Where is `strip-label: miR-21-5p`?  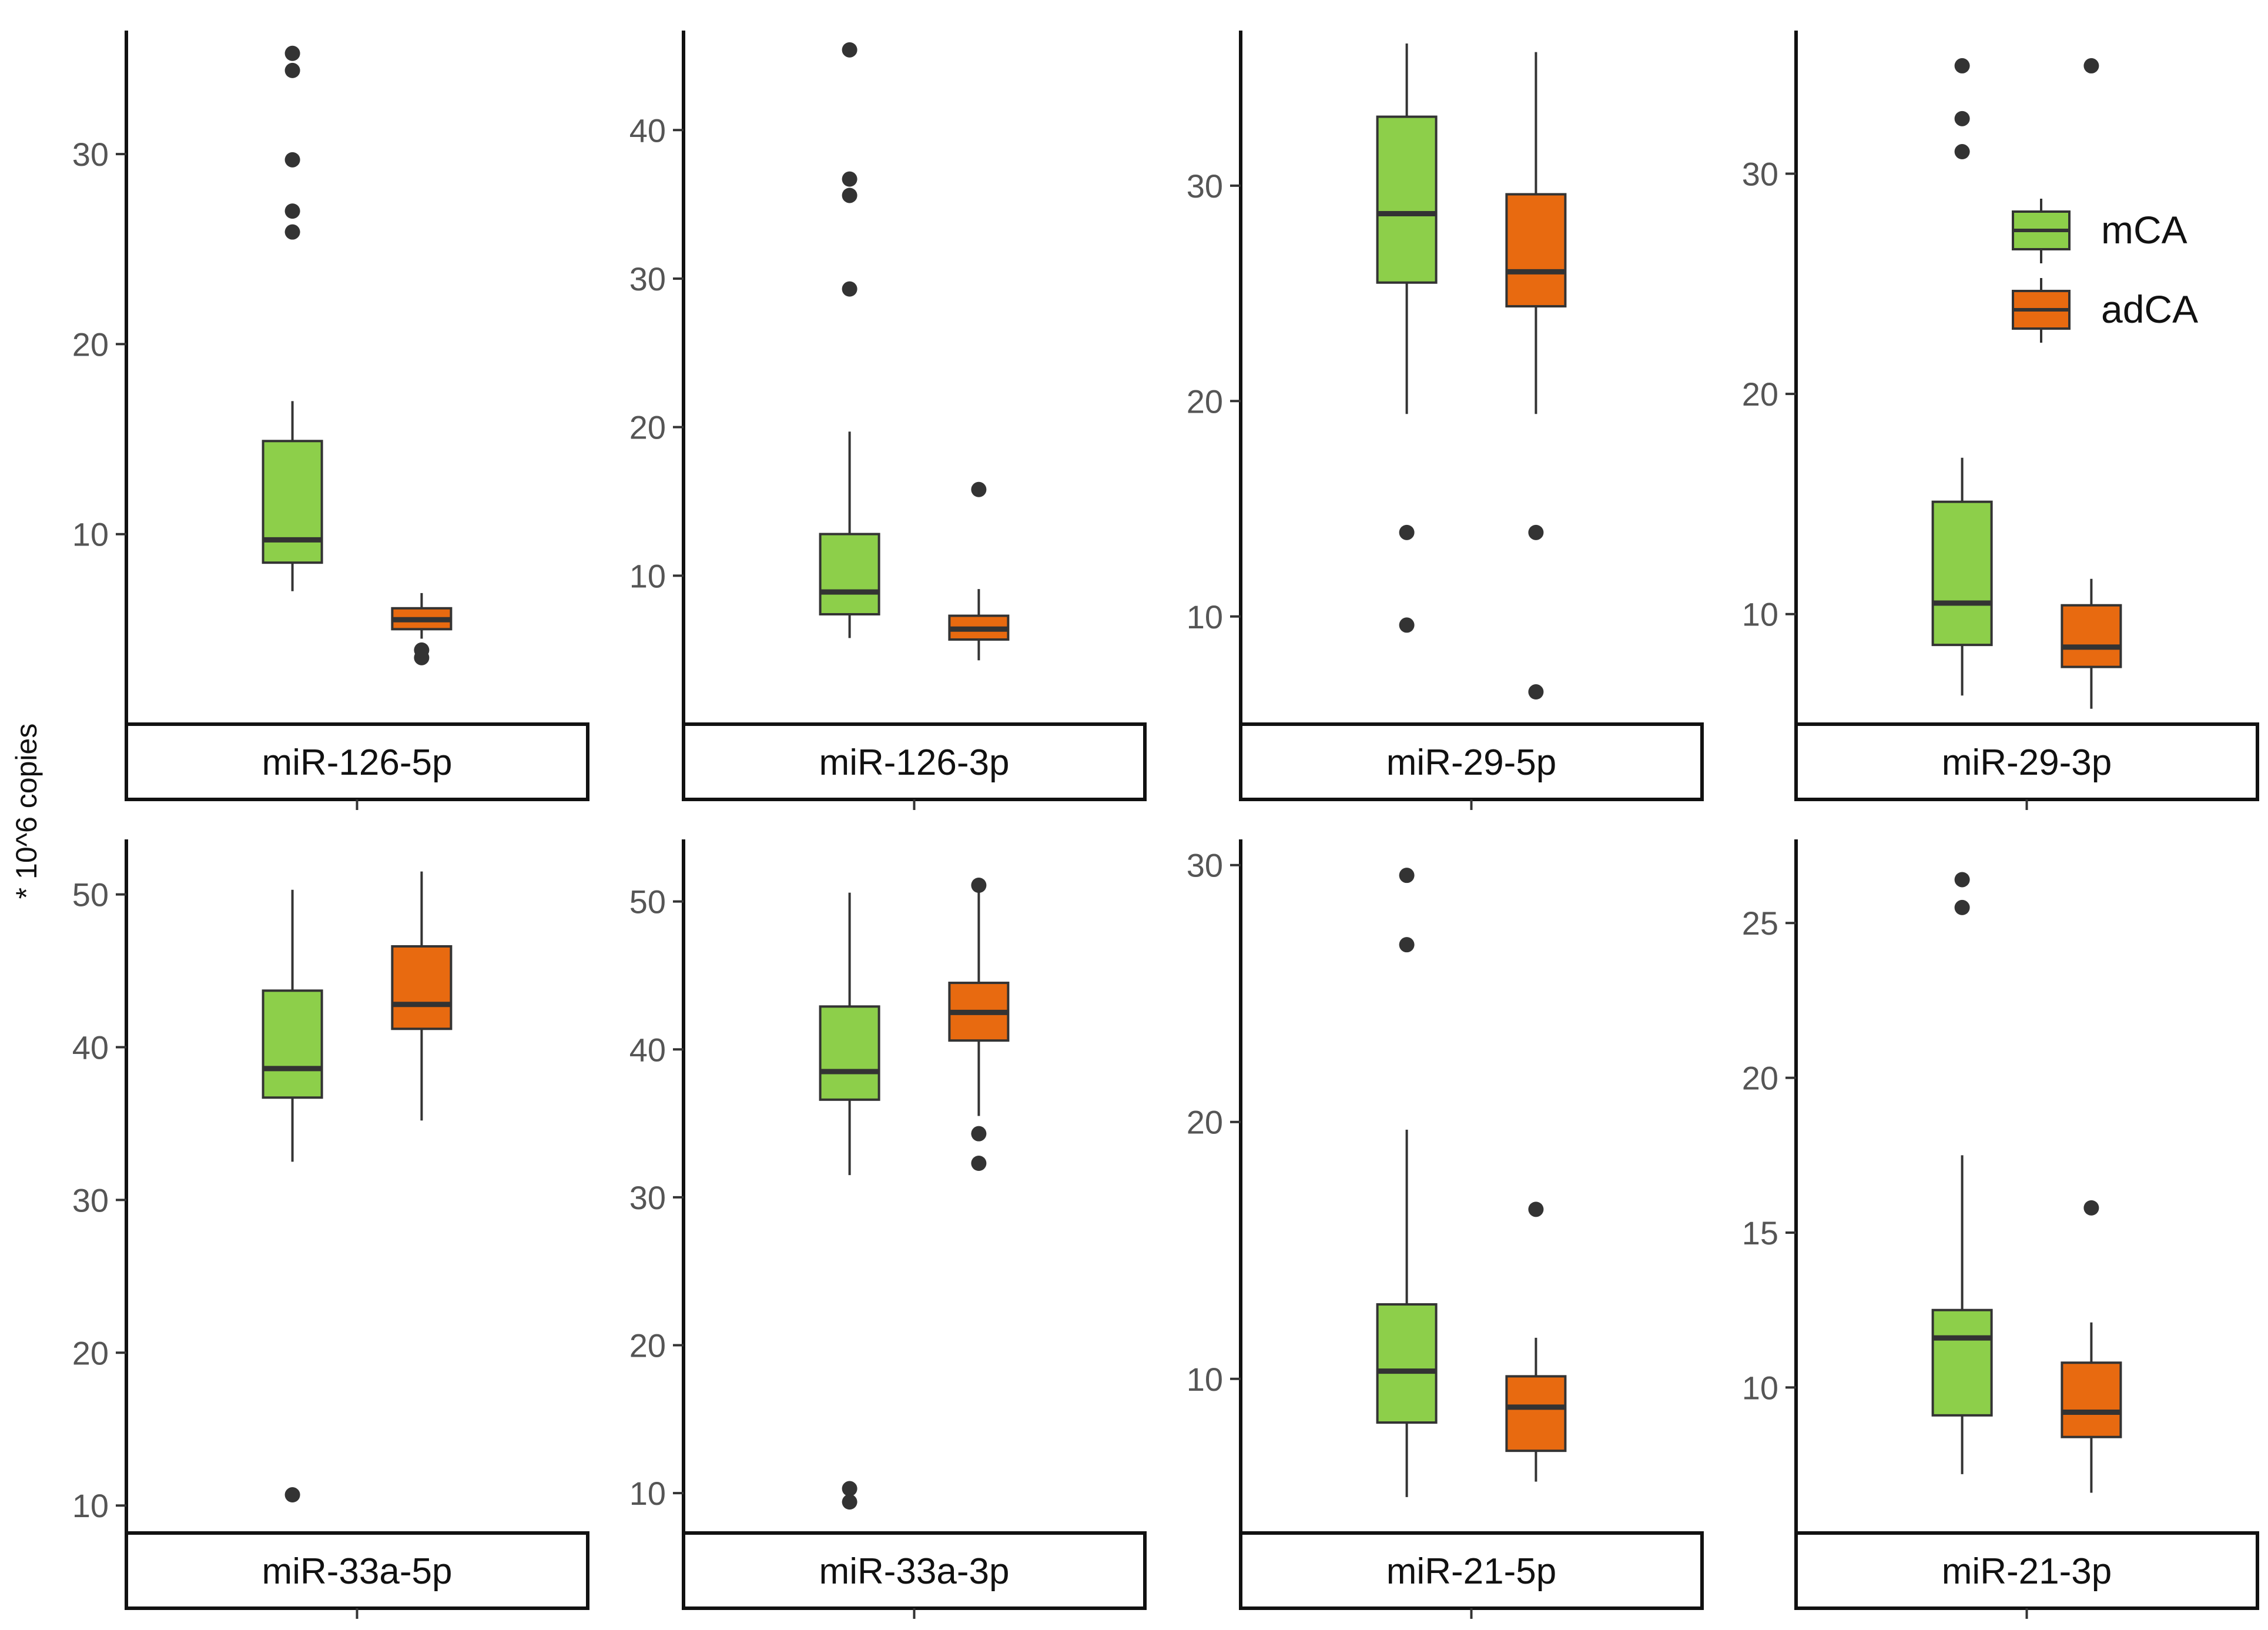
strip-label: miR-21-5p is located at coordinates (1471, 1571).